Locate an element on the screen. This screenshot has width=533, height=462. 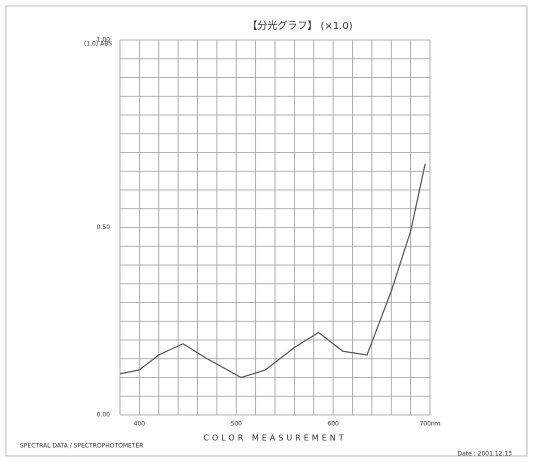
y-tick-label: 0.00 is located at coordinates (104, 415).